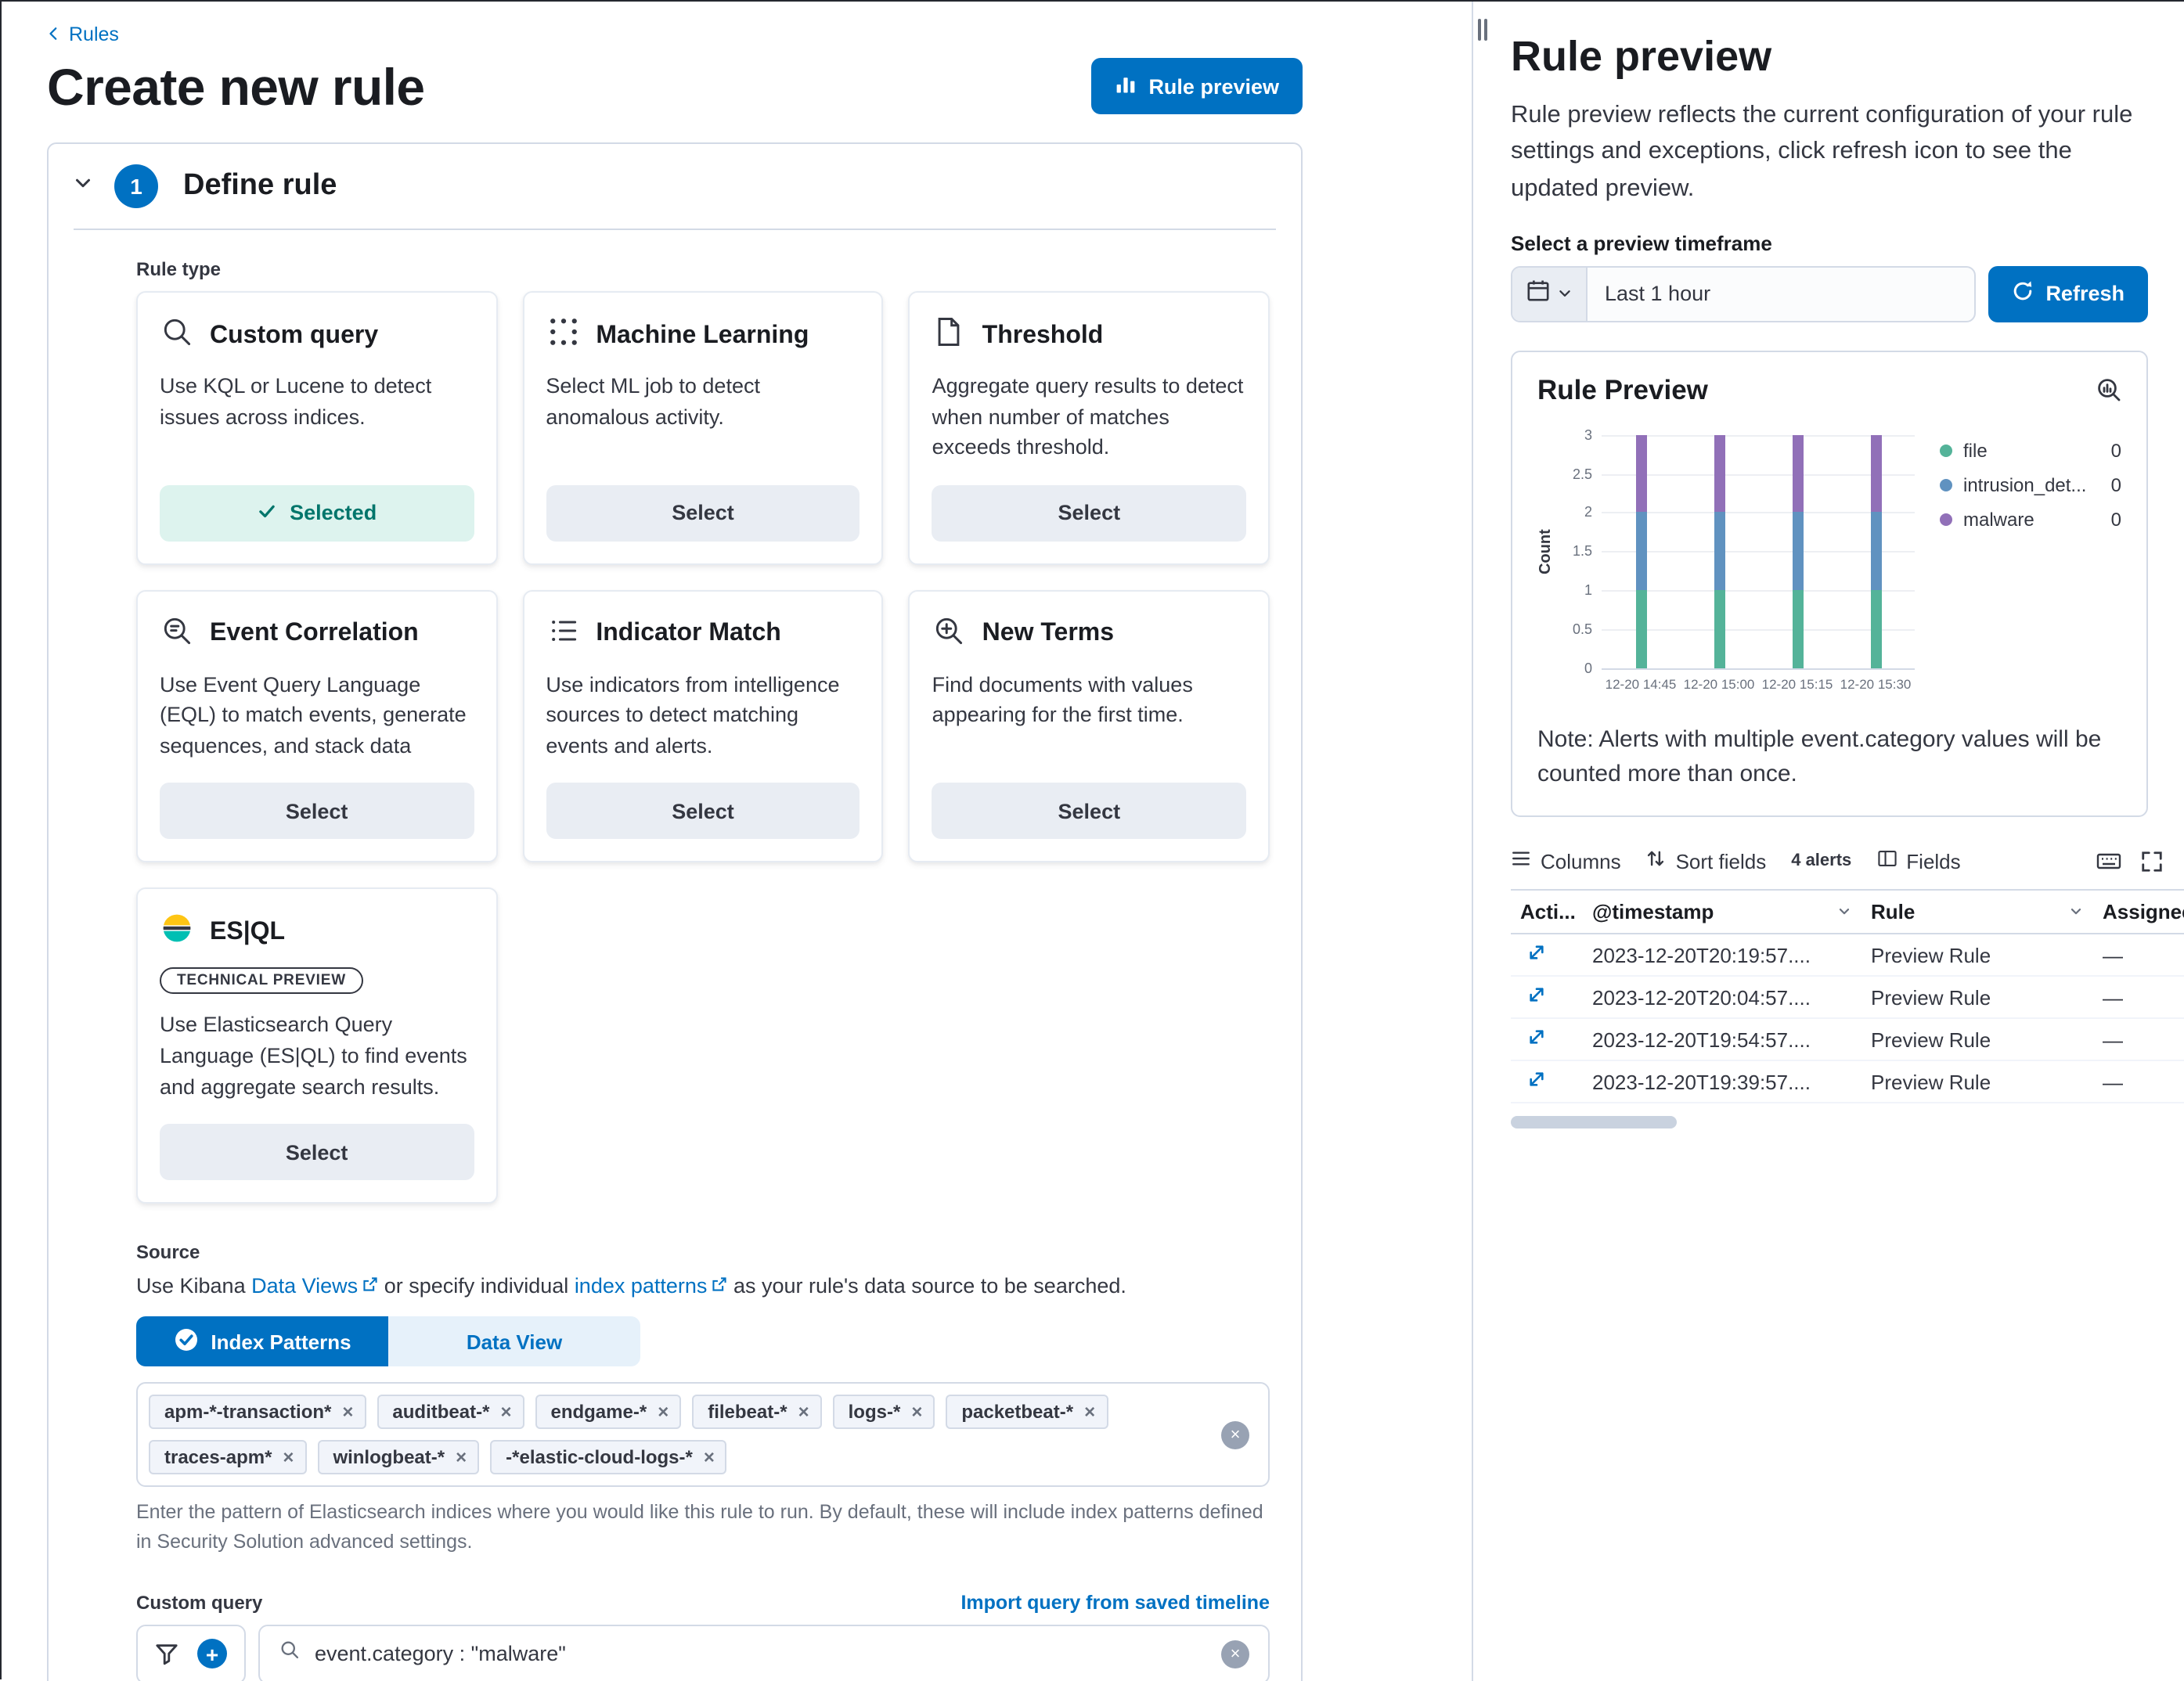 This screenshot has width=2184, height=1681. Describe the element at coordinates (1089, 513) in the screenshot. I see `threshold-select-button: Select` at that location.